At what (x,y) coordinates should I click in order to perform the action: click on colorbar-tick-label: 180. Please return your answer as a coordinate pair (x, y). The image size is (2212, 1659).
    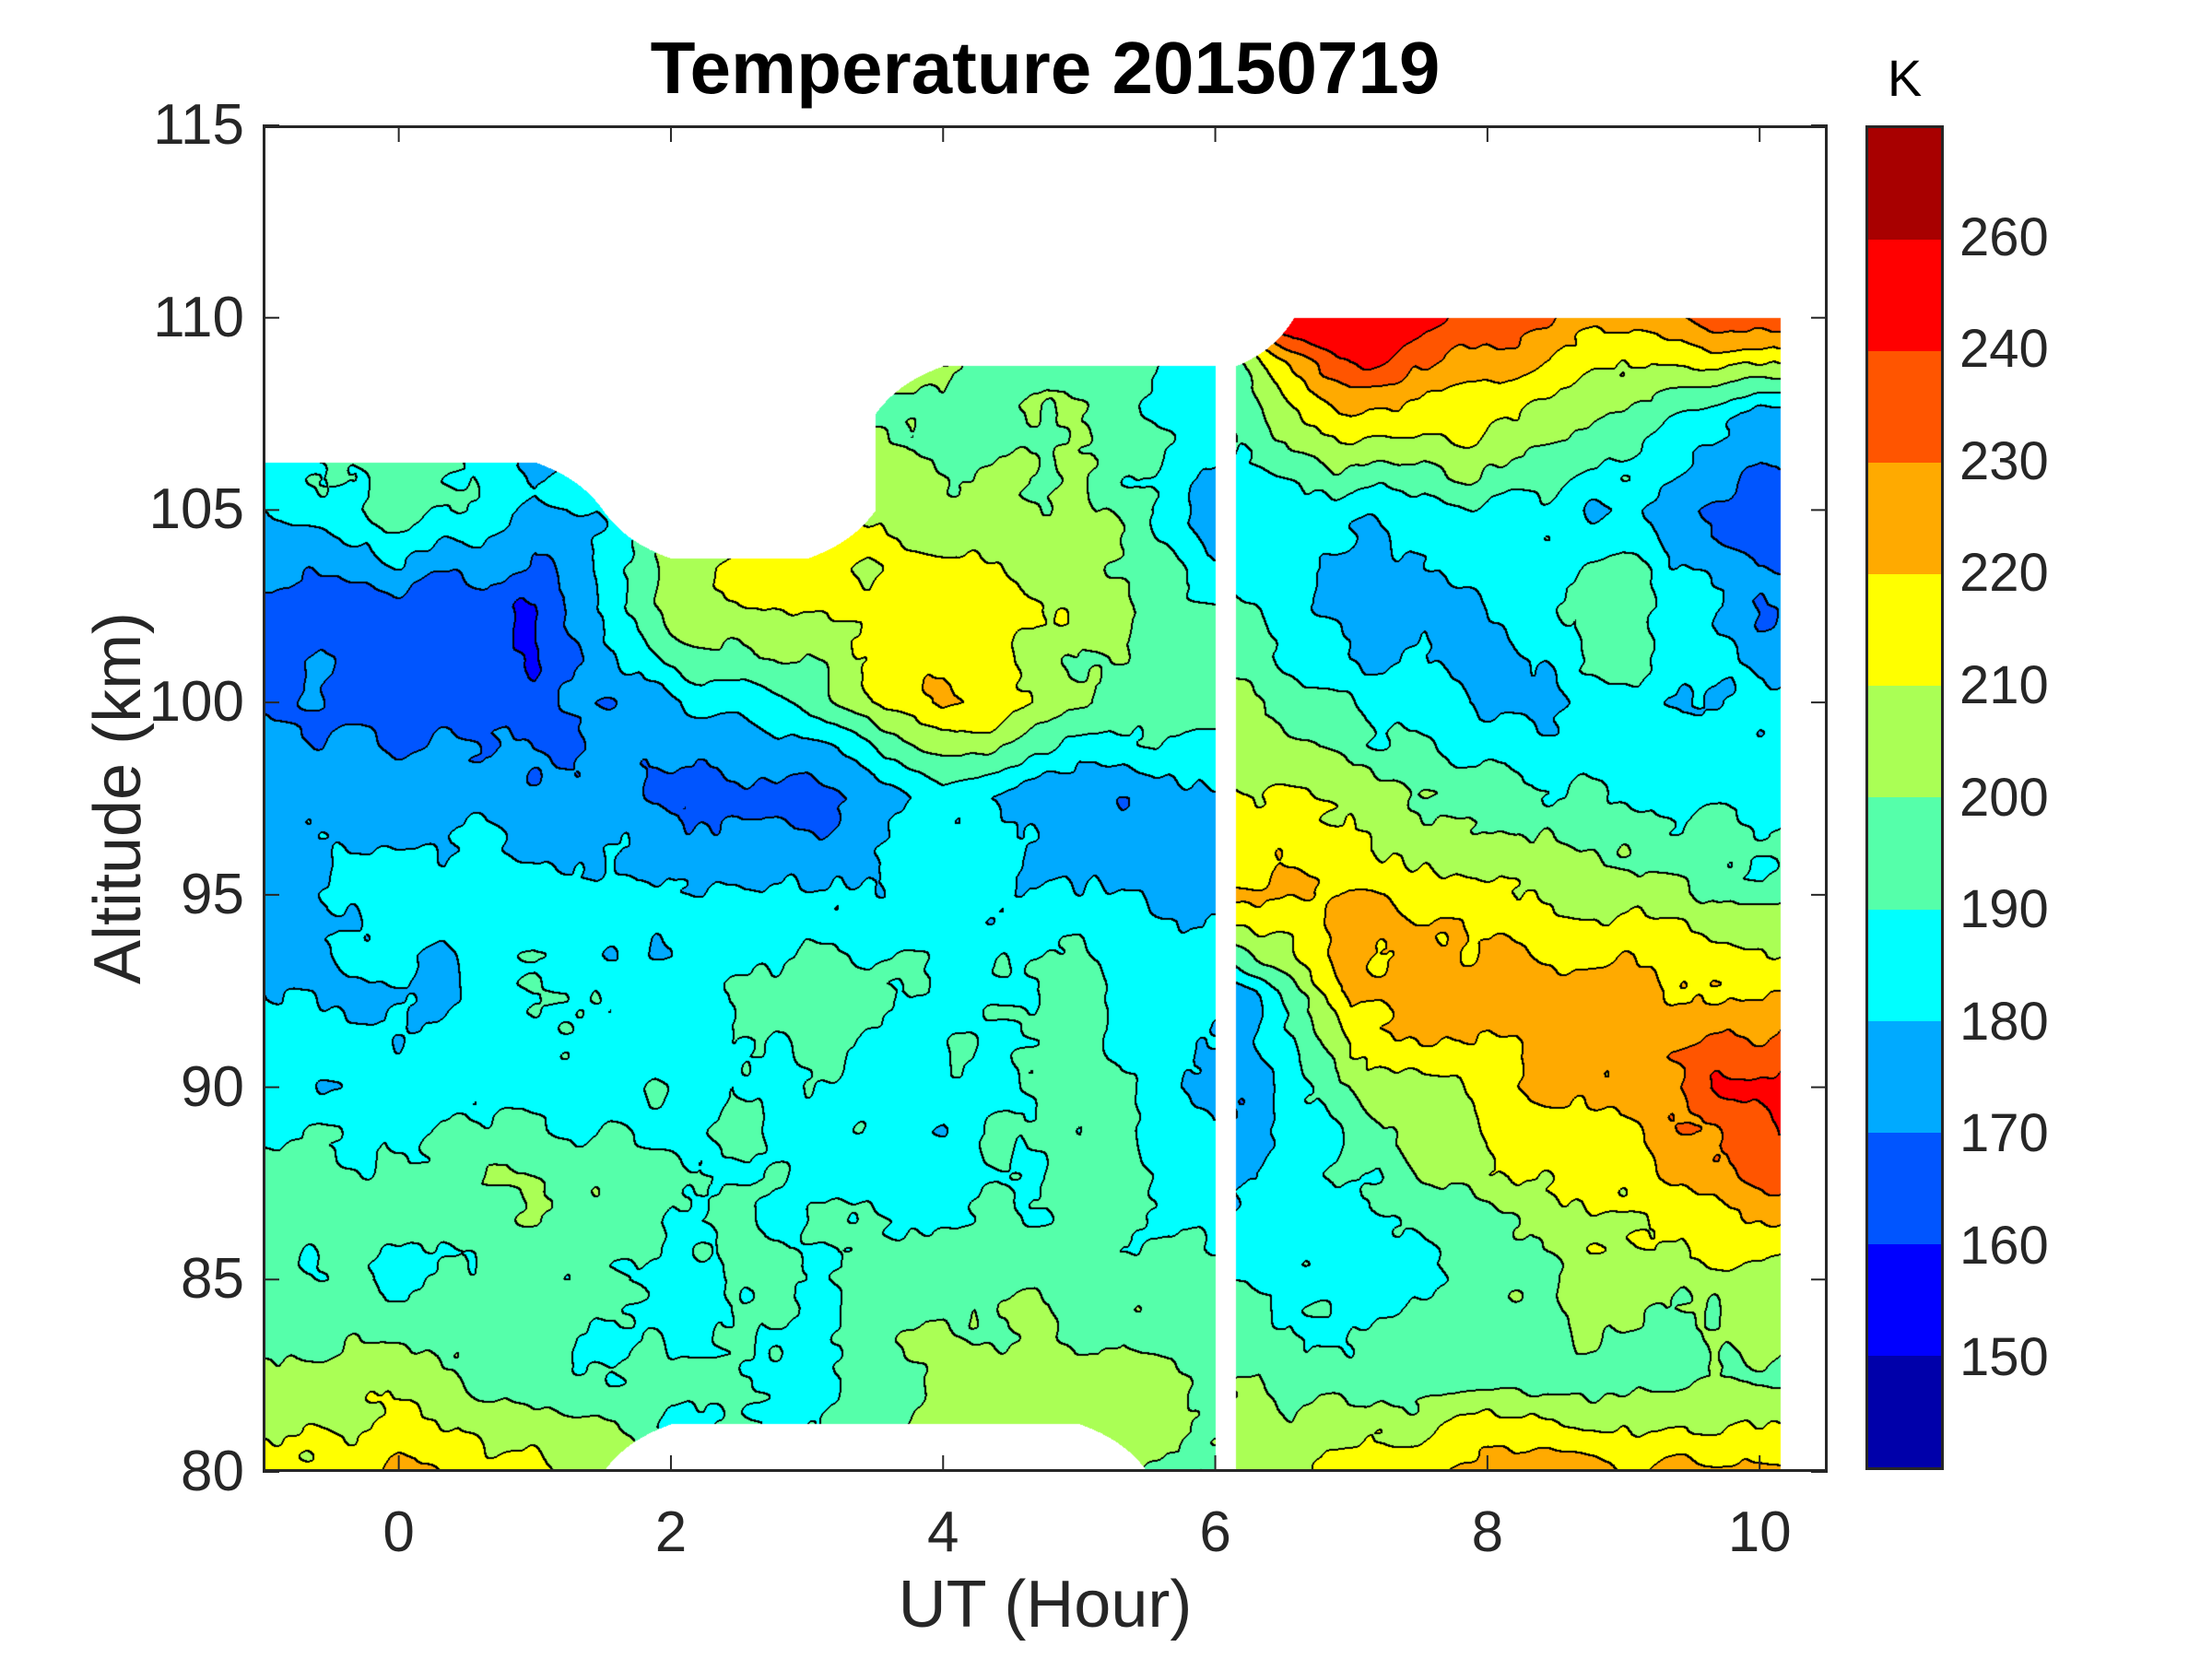
    Looking at the image, I should click on (2004, 1021).